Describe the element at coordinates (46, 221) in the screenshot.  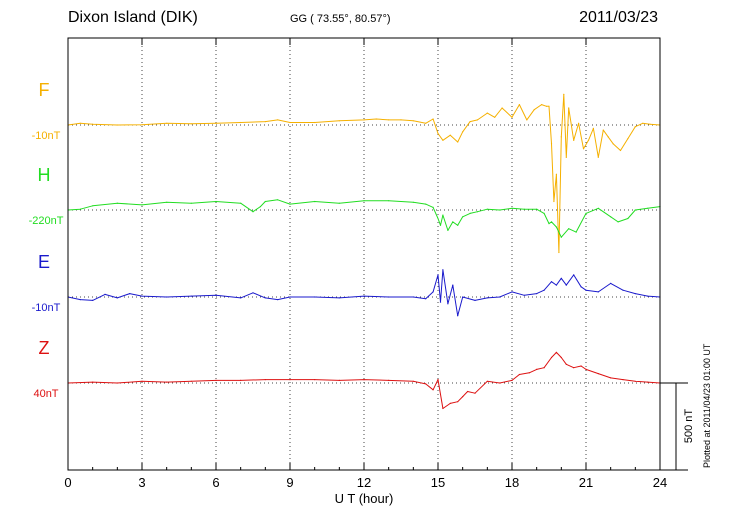
I see `baseline-label-h: -220nT` at that location.